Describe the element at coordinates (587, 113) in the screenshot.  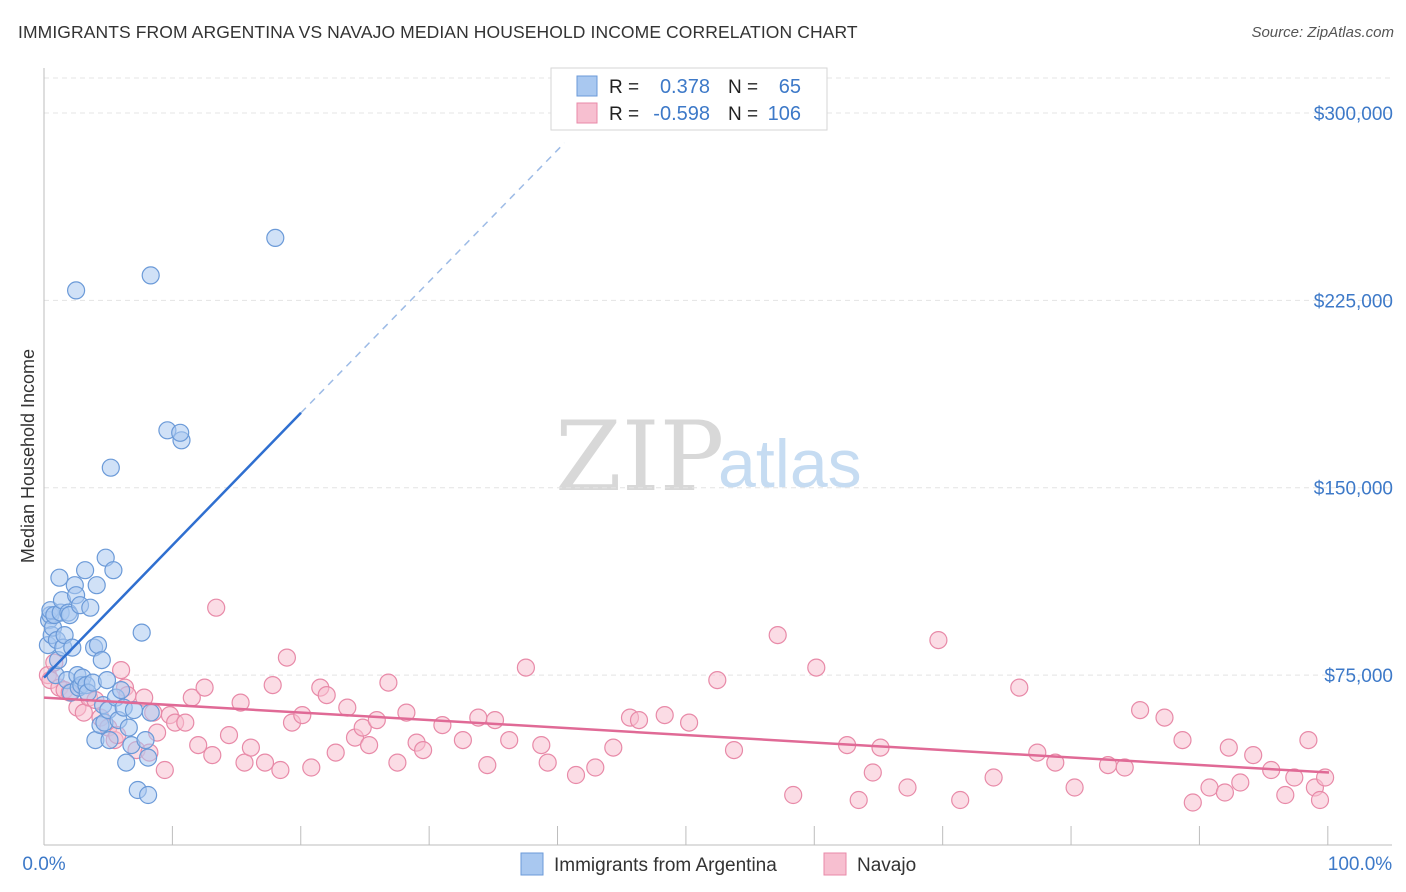
I see `stats-swatch-pink` at that location.